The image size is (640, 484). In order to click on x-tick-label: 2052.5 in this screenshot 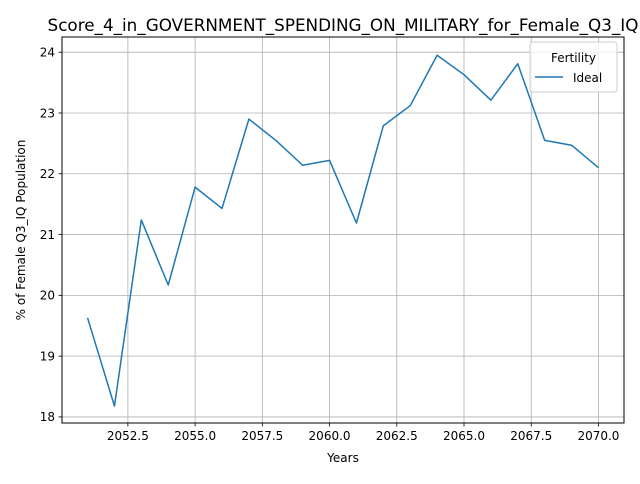, I will do `click(128, 436)`.